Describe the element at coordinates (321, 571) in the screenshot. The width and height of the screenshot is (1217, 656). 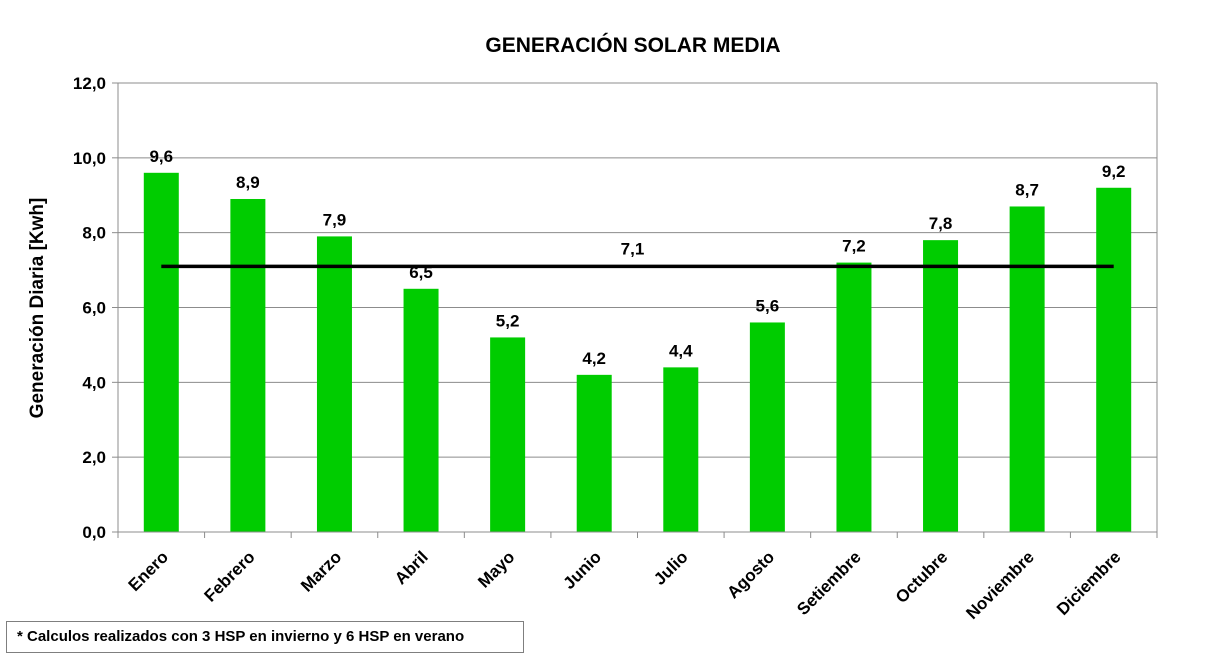
I see `x-tick-label: Marzo` at that location.